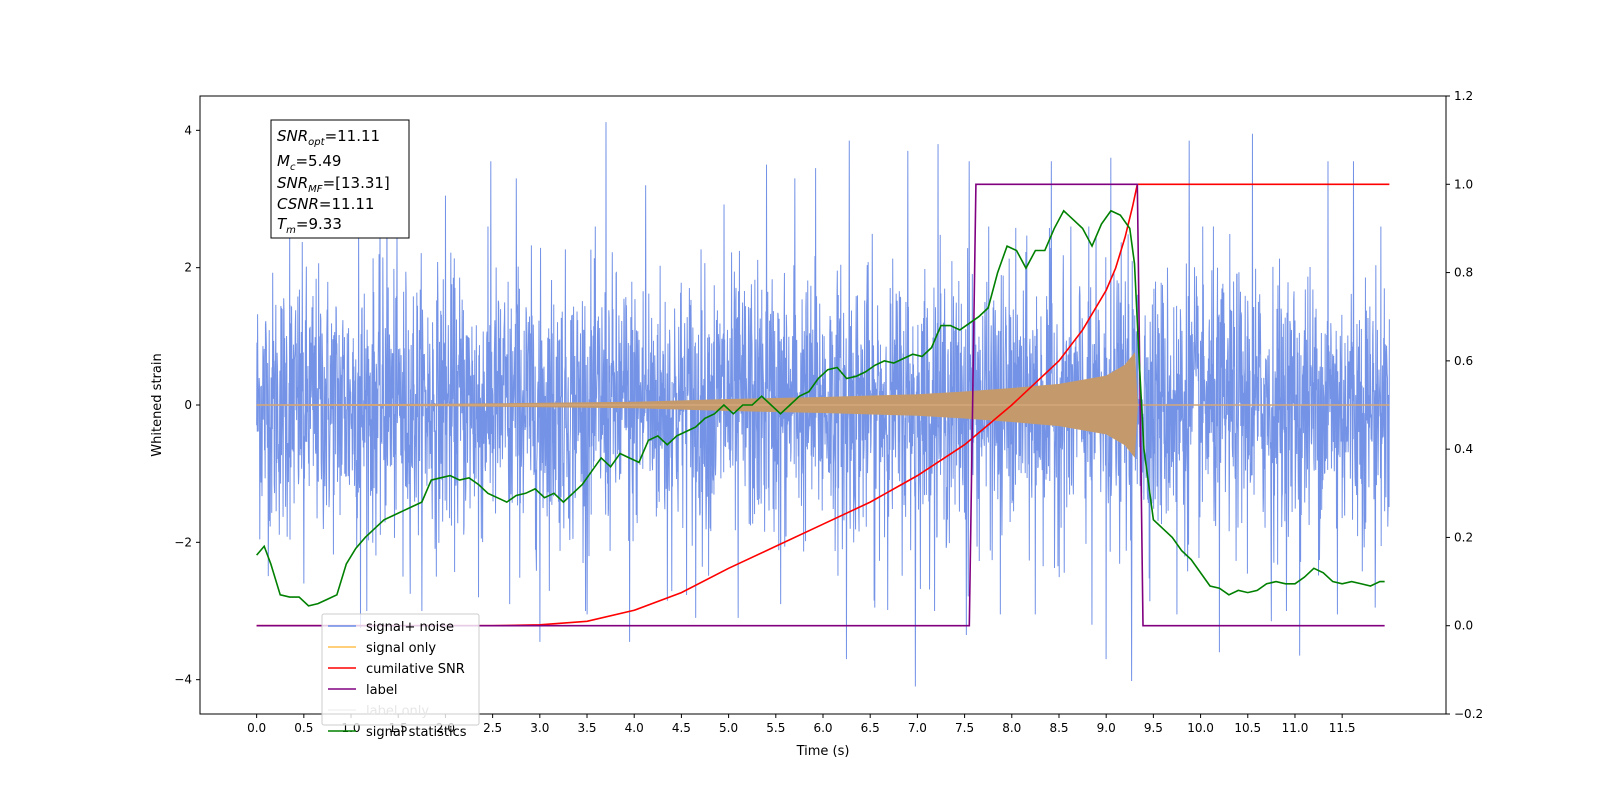 Image resolution: width=1600 pixels, height=800 pixels. What do you see at coordinates (964, 728) in the screenshot?
I see `x-tick-label: 7.5` at bounding box center [964, 728].